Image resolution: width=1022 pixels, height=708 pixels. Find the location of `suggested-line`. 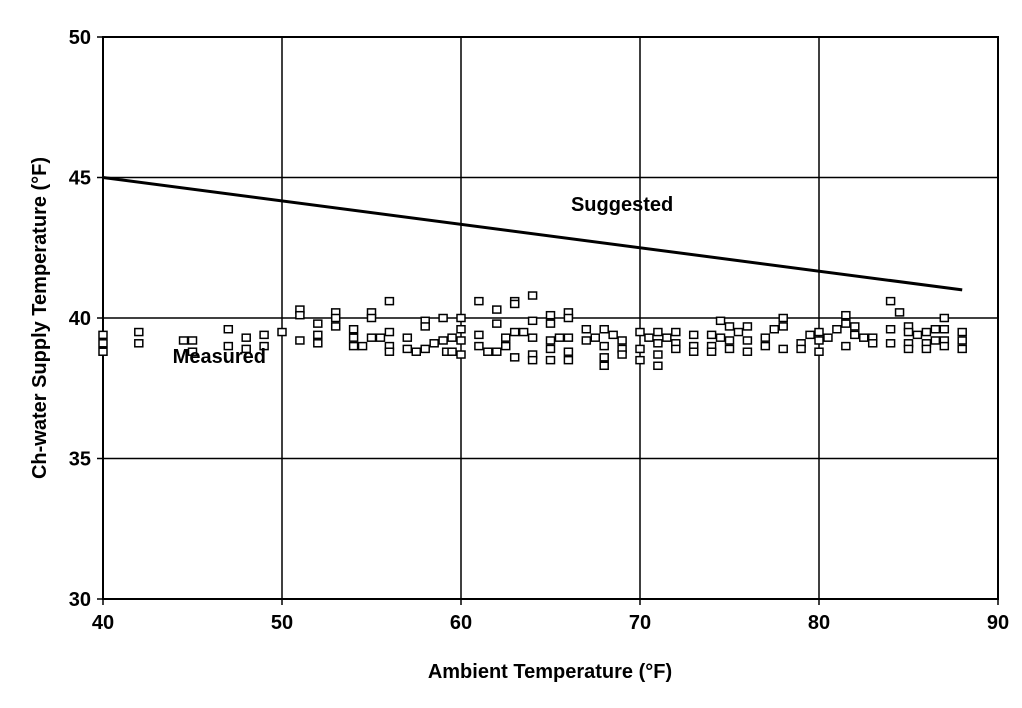

suggested-line is located at coordinates (532, 234).